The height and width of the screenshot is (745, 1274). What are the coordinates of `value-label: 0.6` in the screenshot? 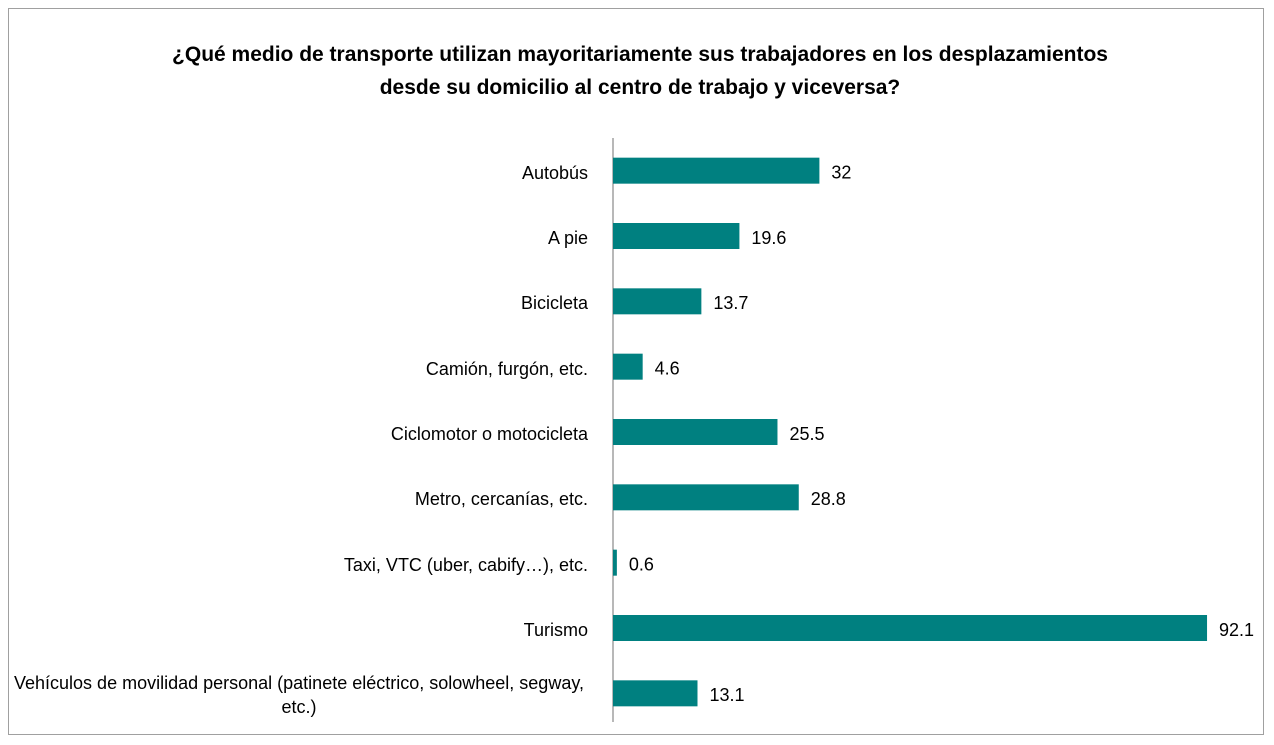 It's located at (641, 564).